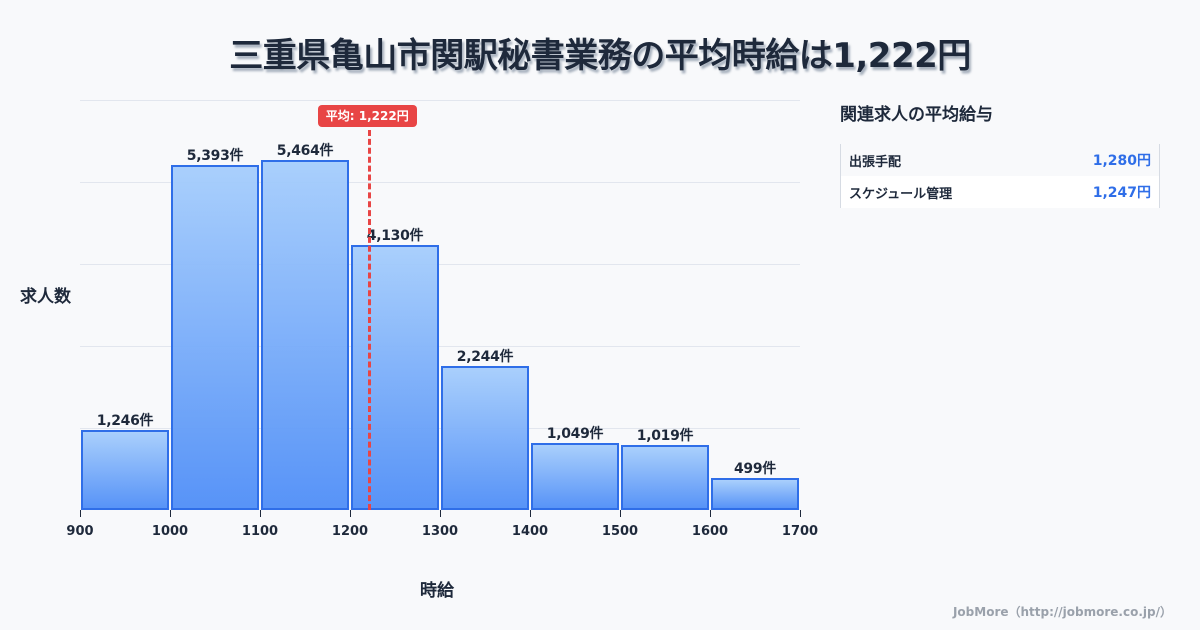 The height and width of the screenshot is (630, 1200). I want to click on bar-value-label: 1,246件, so click(125, 421).